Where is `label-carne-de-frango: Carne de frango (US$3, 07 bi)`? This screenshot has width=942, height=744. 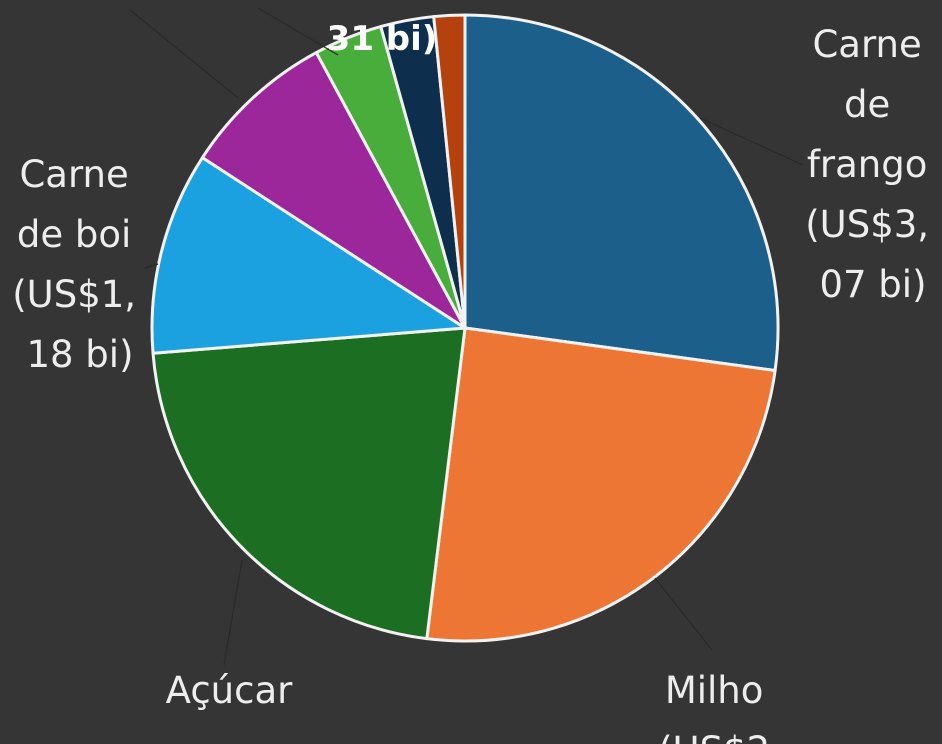 label-carne-de-frango: Carne de frango (US$3, 07 bi) is located at coordinates (873, 164).